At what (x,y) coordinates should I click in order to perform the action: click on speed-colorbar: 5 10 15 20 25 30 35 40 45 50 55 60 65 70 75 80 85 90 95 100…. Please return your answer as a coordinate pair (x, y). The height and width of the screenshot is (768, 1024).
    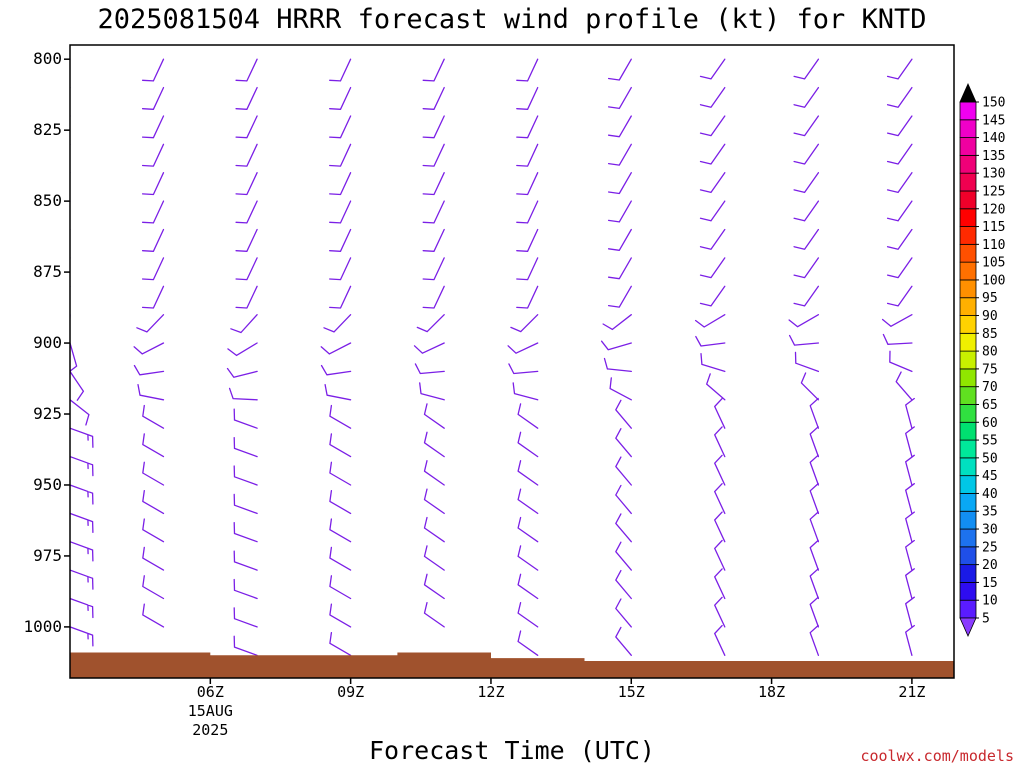
    Looking at the image, I should click on (982, 360).